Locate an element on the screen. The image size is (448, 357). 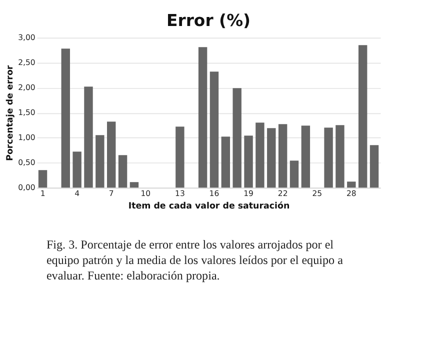
x-tick-label: 10 is located at coordinates (145, 193).